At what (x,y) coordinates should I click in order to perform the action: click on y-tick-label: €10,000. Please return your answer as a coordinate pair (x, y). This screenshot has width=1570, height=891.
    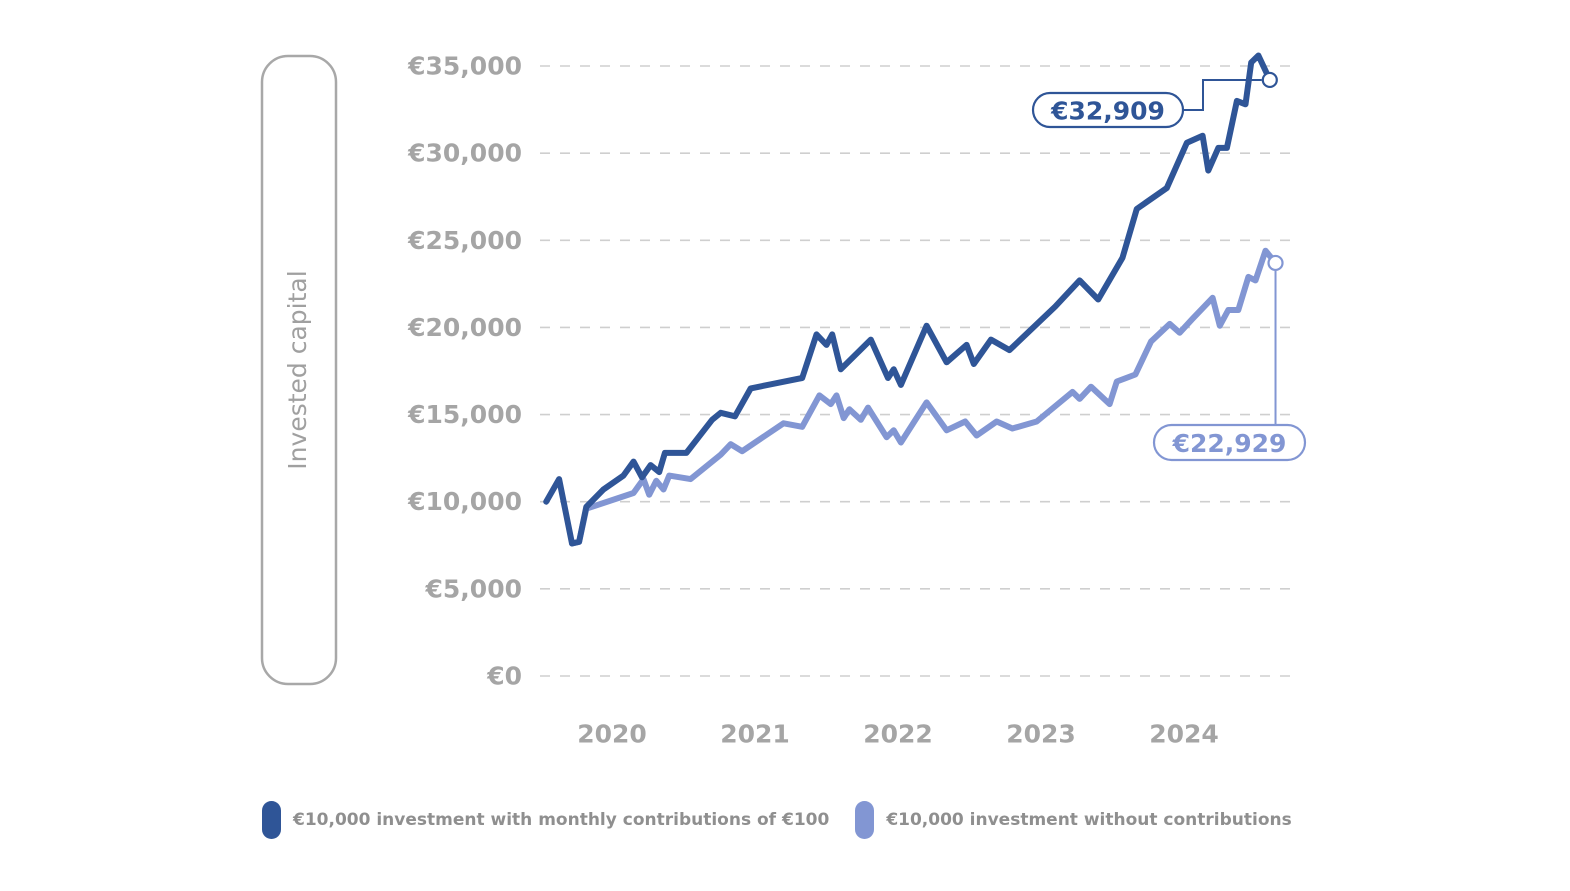
    Looking at the image, I should click on (464, 501).